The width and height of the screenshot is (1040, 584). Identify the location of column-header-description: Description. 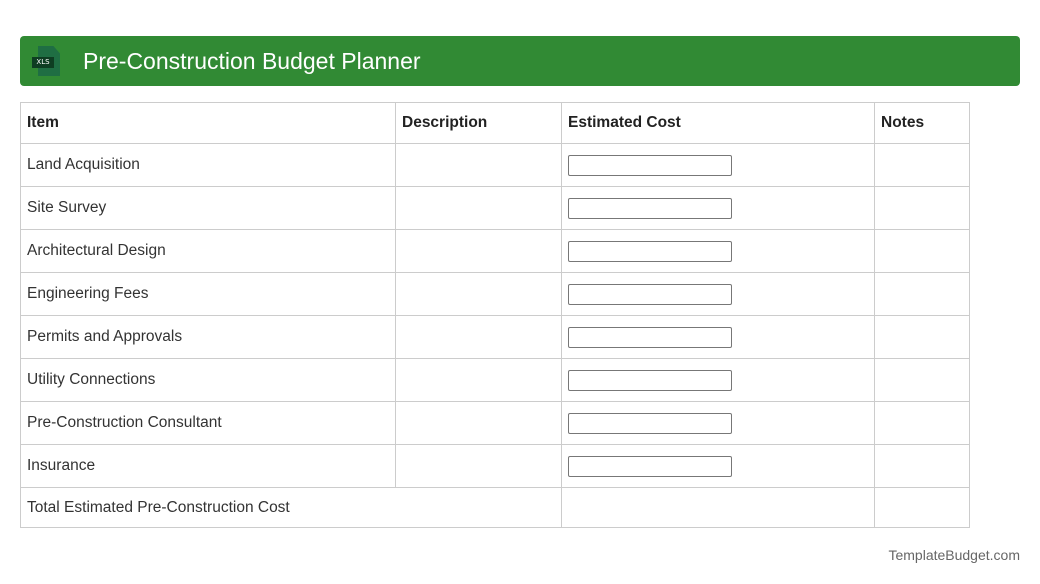
(478, 123).